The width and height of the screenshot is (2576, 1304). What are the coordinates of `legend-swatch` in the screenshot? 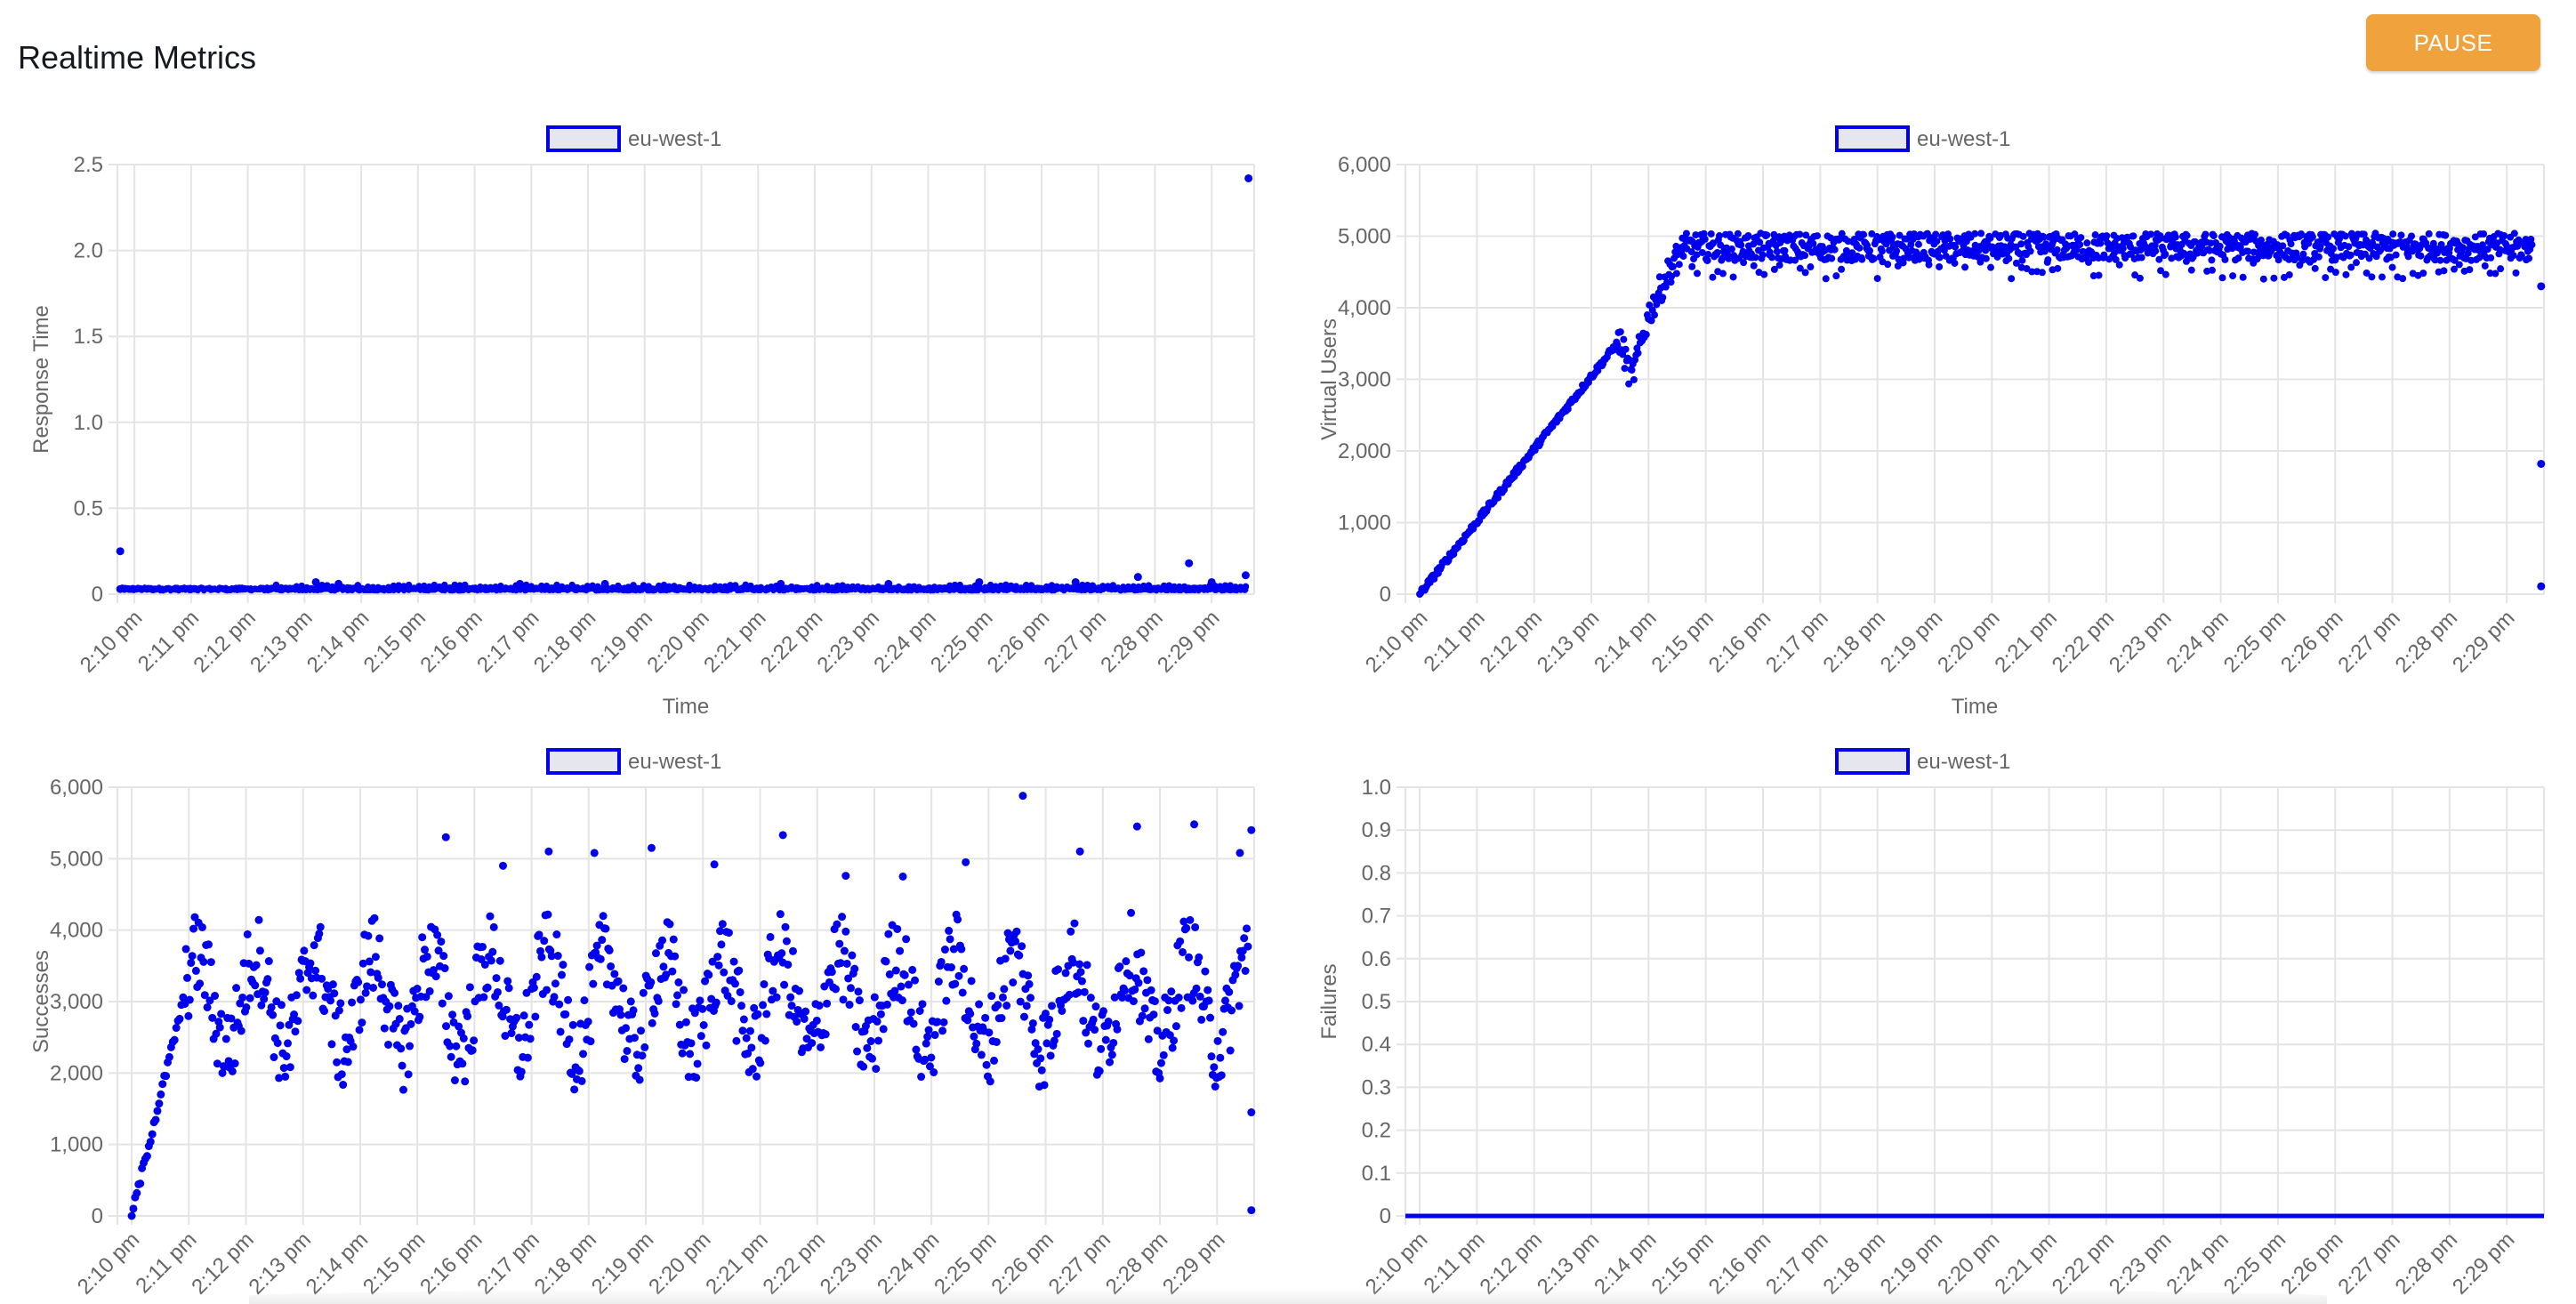 It's located at (1872, 762).